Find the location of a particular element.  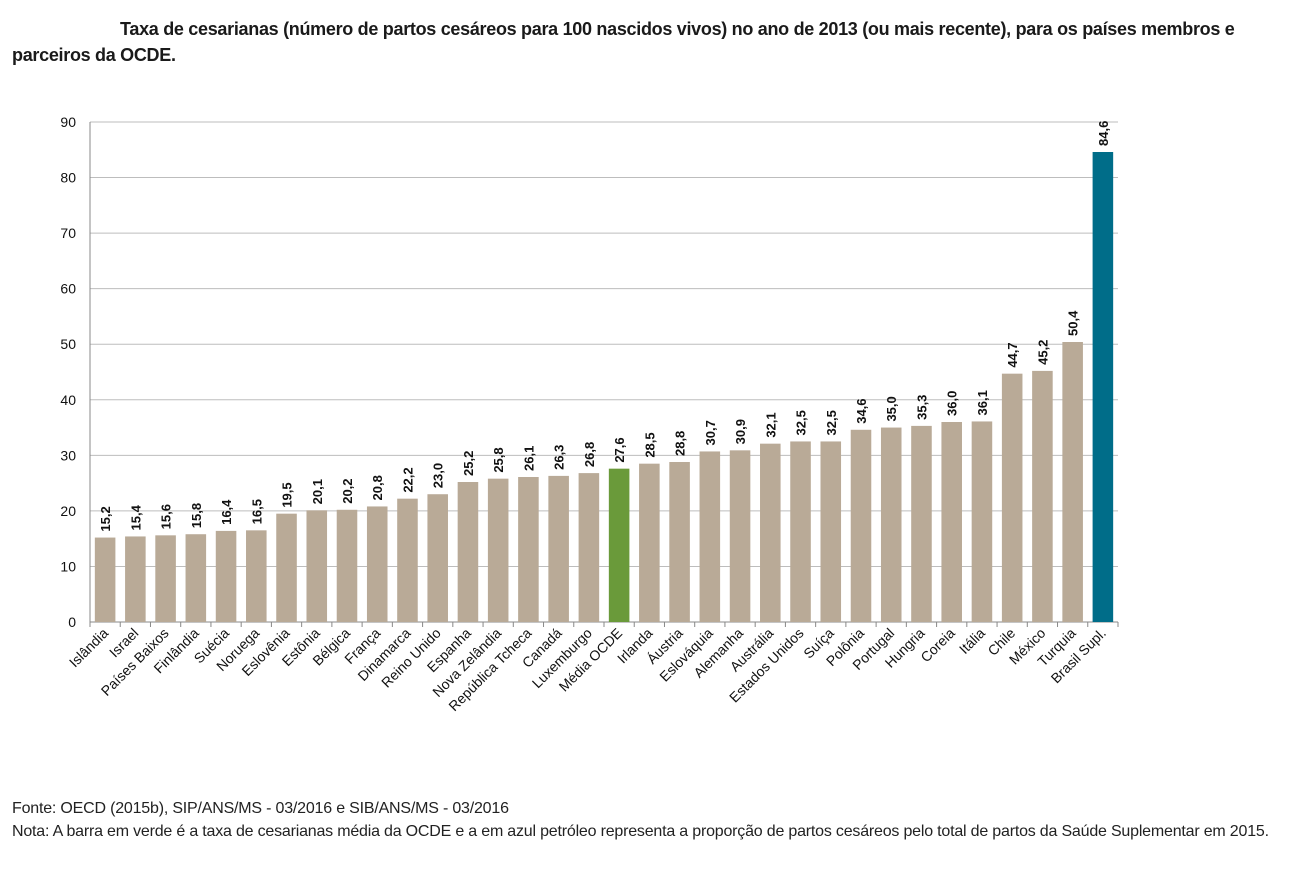

y-tick-label: 0 is located at coordinates (72, 622).